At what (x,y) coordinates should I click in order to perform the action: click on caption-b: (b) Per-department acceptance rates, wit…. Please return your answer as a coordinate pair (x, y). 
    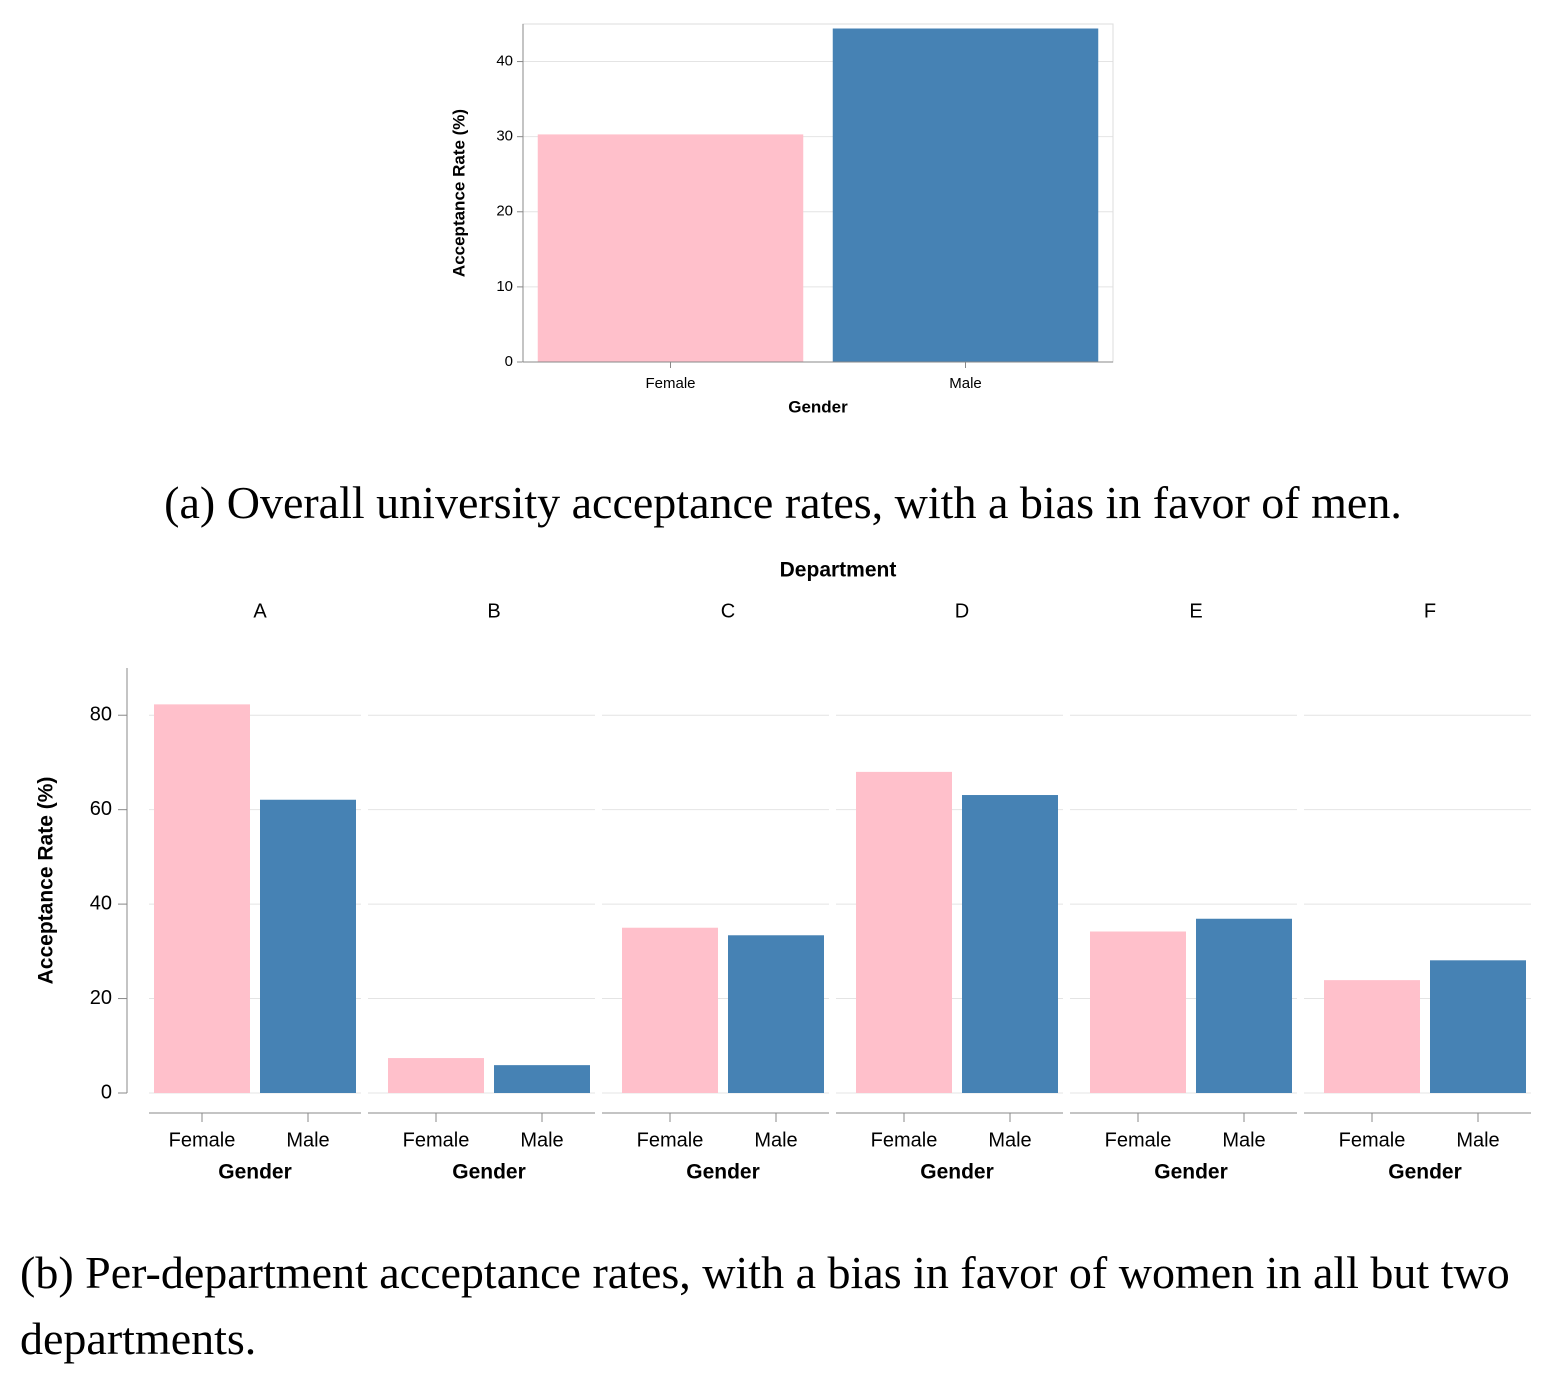
    Looking at the image, I should click on (765, 1305).